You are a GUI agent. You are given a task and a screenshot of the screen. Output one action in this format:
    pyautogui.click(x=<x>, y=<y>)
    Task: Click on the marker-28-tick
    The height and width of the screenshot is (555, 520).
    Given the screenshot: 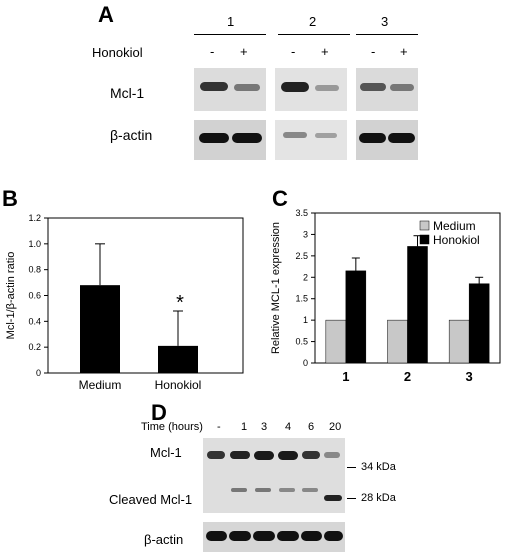 What is the action you would take?
    pyautogui.click(x=351, y=498)
    